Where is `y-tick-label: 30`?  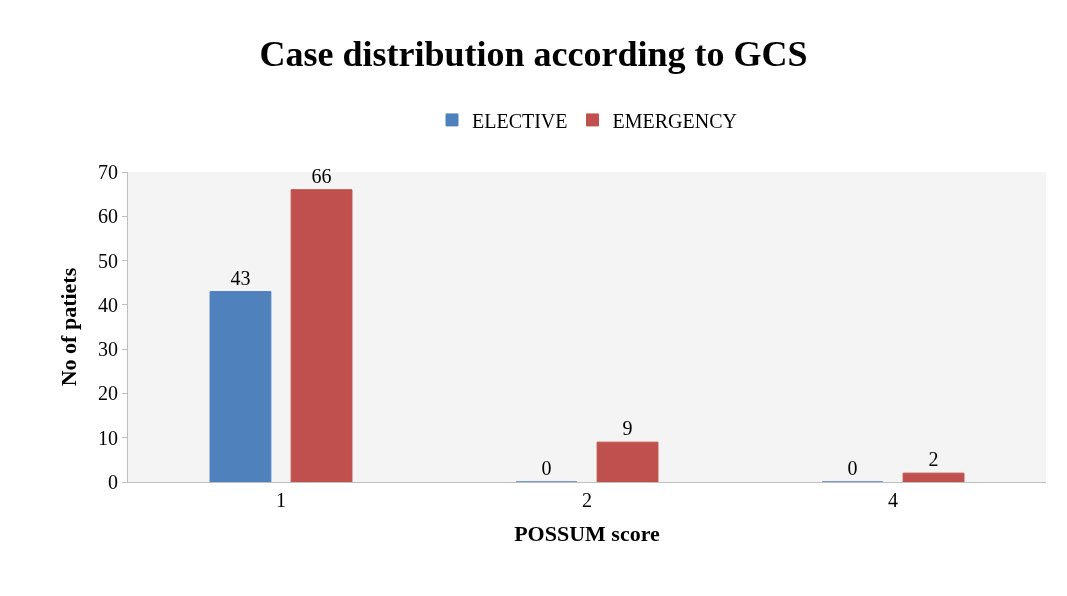
y-tick-label: 30 is located at coordinates (108, 349).